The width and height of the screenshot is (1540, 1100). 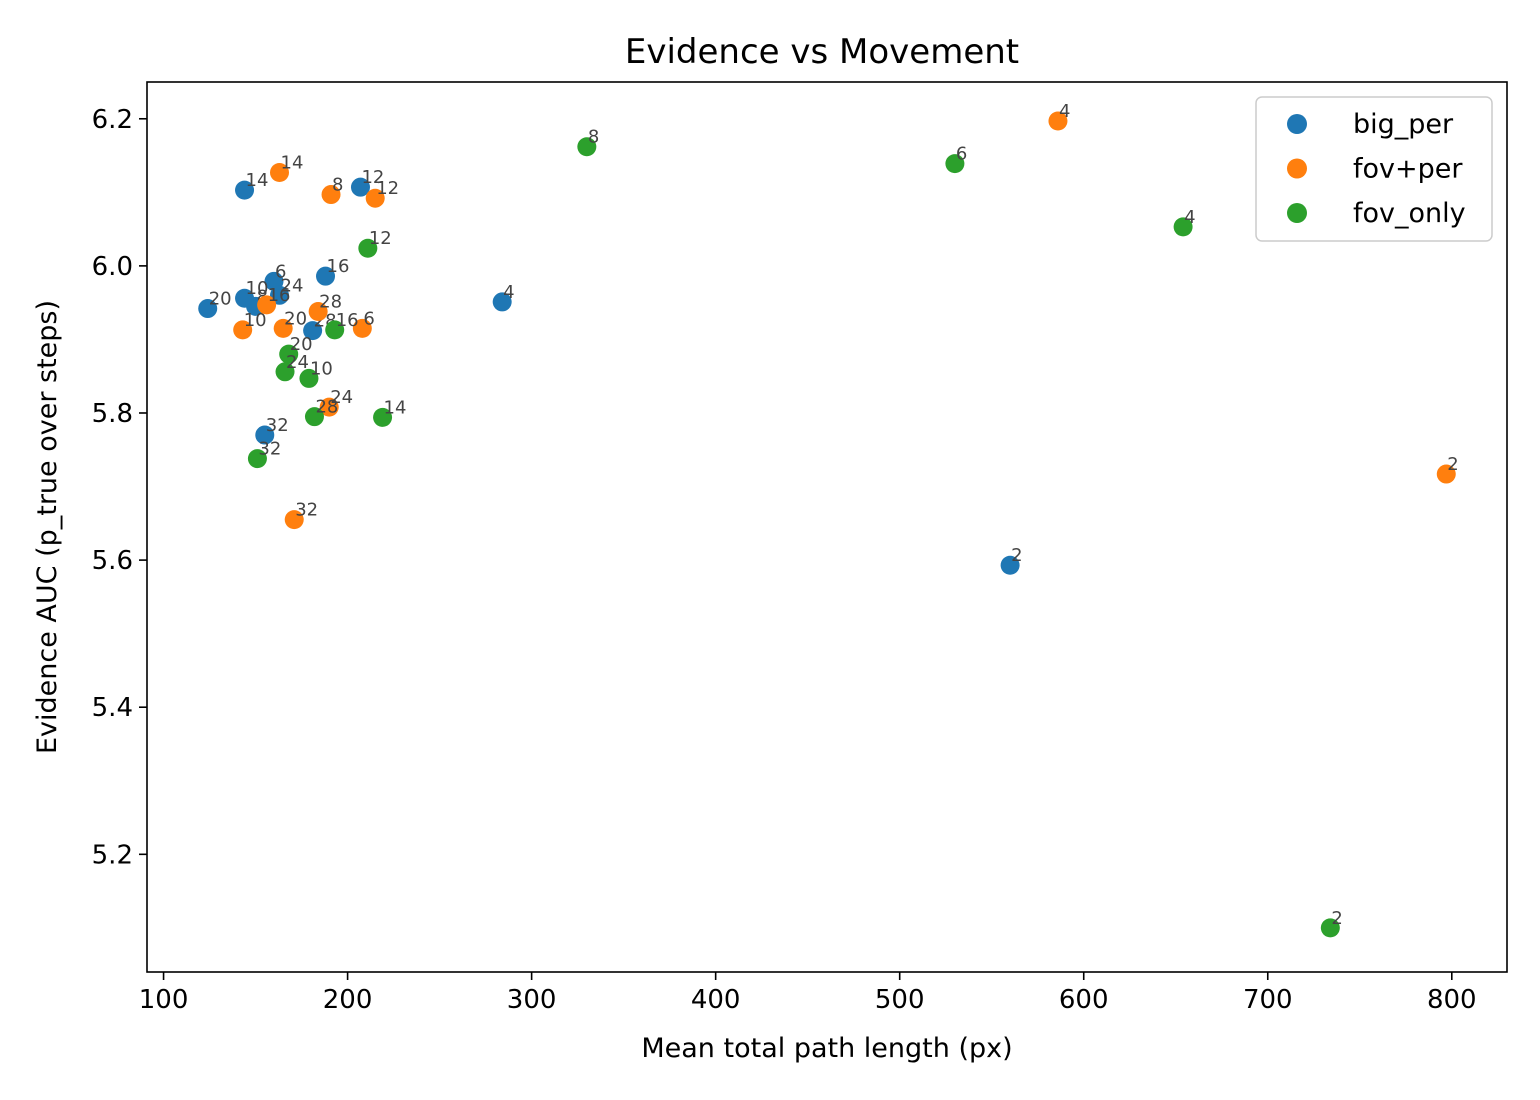 What do you see at coordinates (822, 52) in the screenshot?
I see `chart-title: Evidence vs Movement` at bounding box center [822, 52].